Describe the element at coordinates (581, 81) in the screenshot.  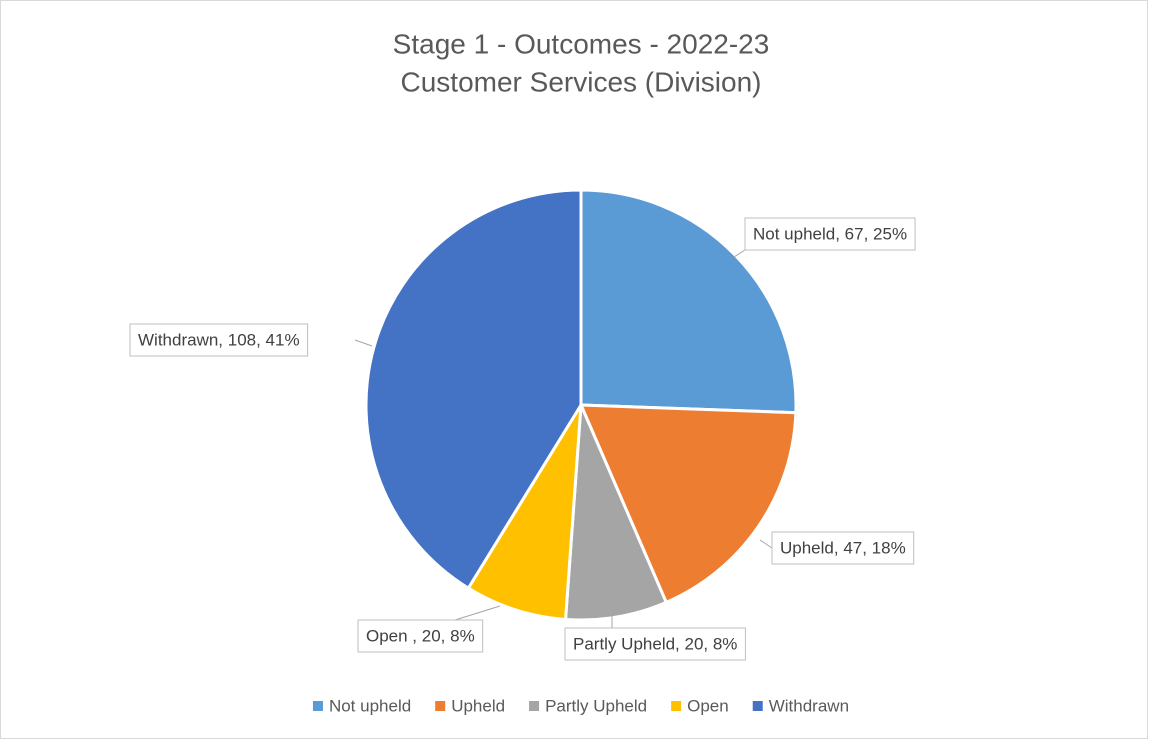
I see `chart-subtitle: Customer Services (Division)` at that location.